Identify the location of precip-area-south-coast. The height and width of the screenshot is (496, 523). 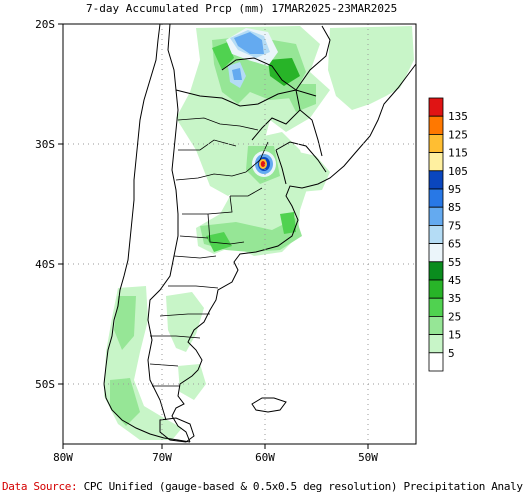
(192, 382).